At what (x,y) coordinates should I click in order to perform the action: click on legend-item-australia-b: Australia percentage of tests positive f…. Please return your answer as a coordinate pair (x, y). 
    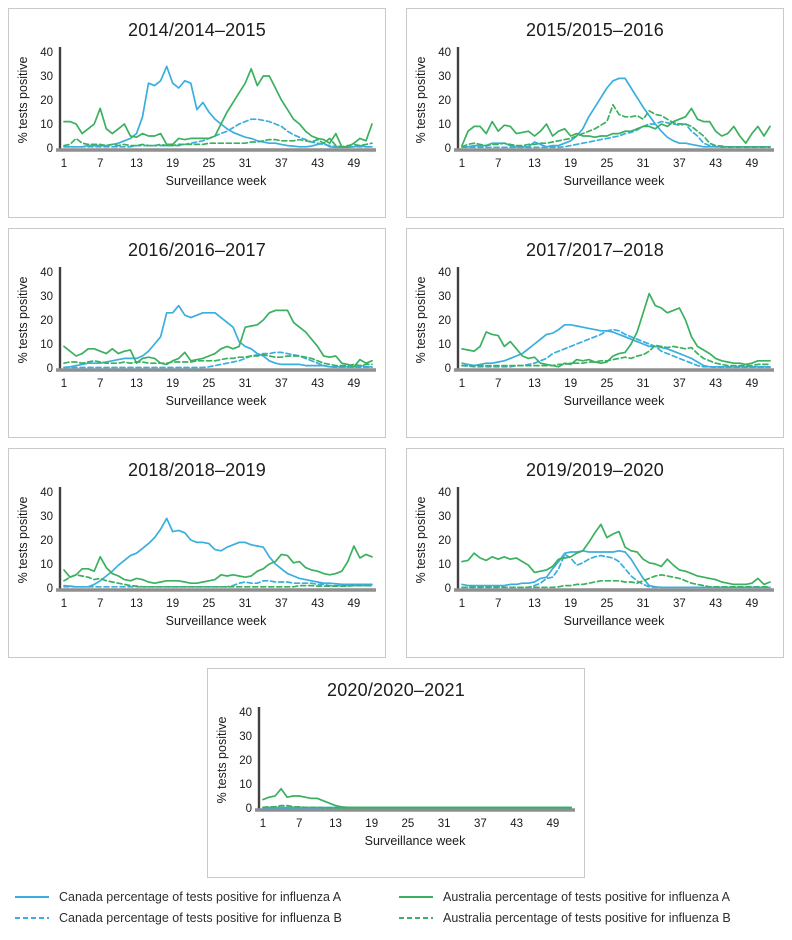
    Looking at the image, I should click on (588, 918).